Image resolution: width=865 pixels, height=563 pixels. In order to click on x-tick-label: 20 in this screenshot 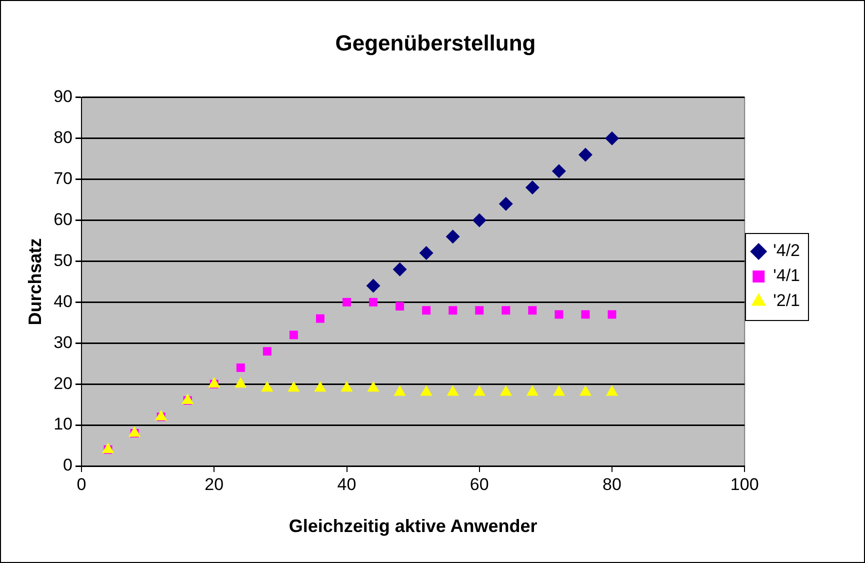, I will do `click(214, 484)`.